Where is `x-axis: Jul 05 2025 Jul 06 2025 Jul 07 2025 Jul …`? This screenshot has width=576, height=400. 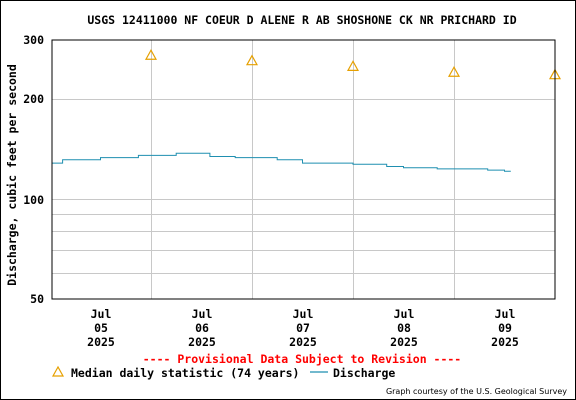
x-axis: Jul 05 2025 Jul 06 2025 Jul 07 2025 Jul … is located at coordinates (303, 328).